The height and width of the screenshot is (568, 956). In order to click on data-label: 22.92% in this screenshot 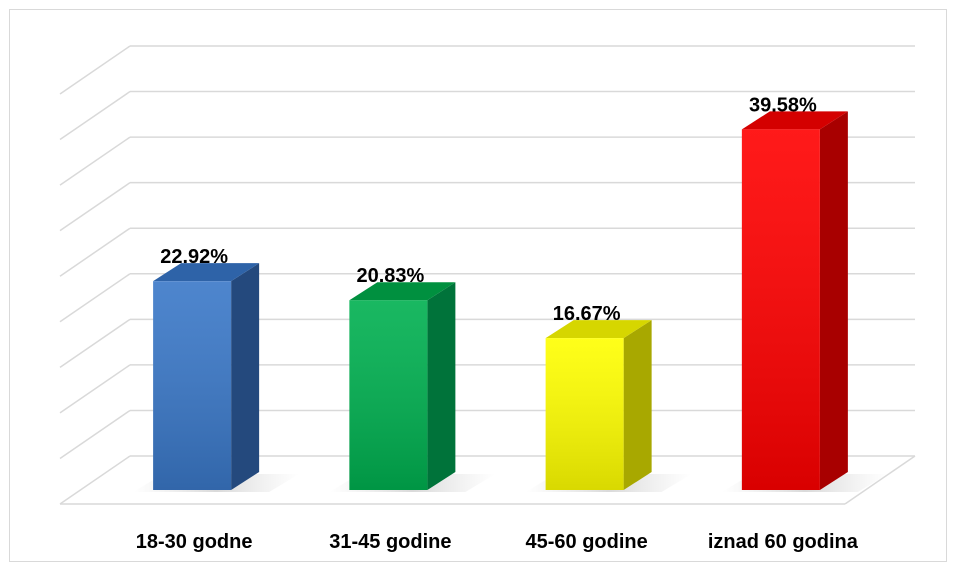, I will do `click(194, 257)`.